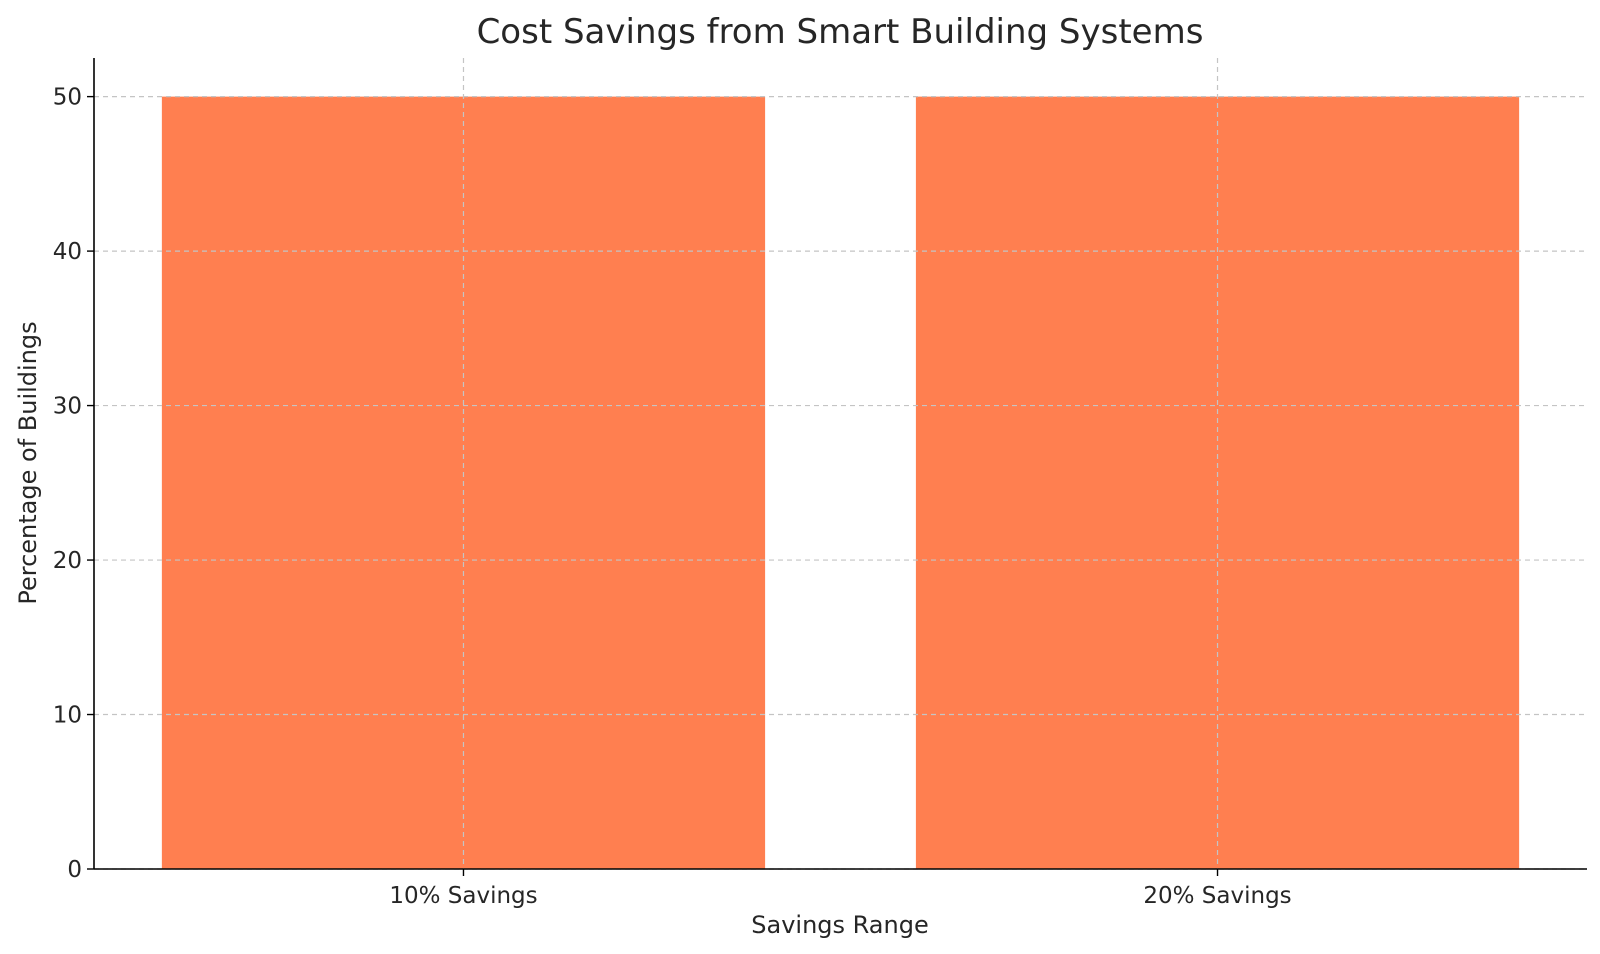  What do you see at coordinates (28, 462) in the screenshot?
I see `y-axis-label: Percentage of Buildings` at bounding box center [28, 462].